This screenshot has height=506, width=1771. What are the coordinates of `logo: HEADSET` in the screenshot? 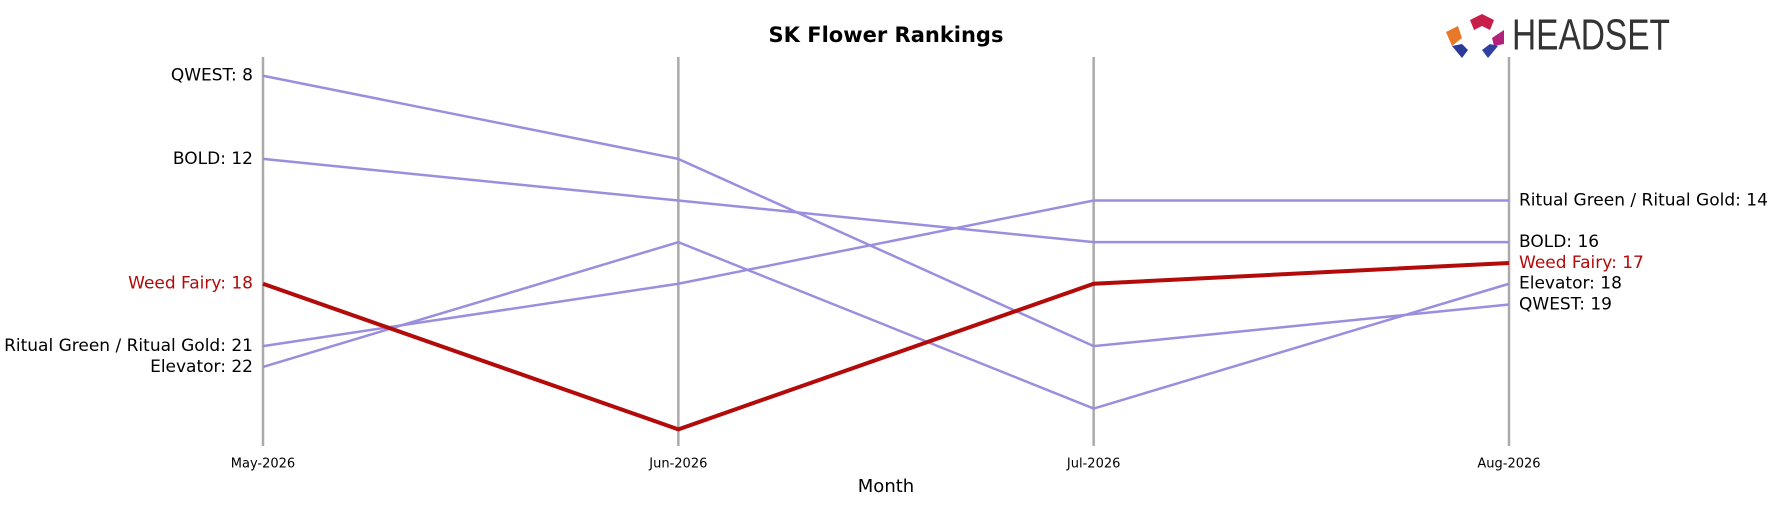 It's located at (1558, 35).